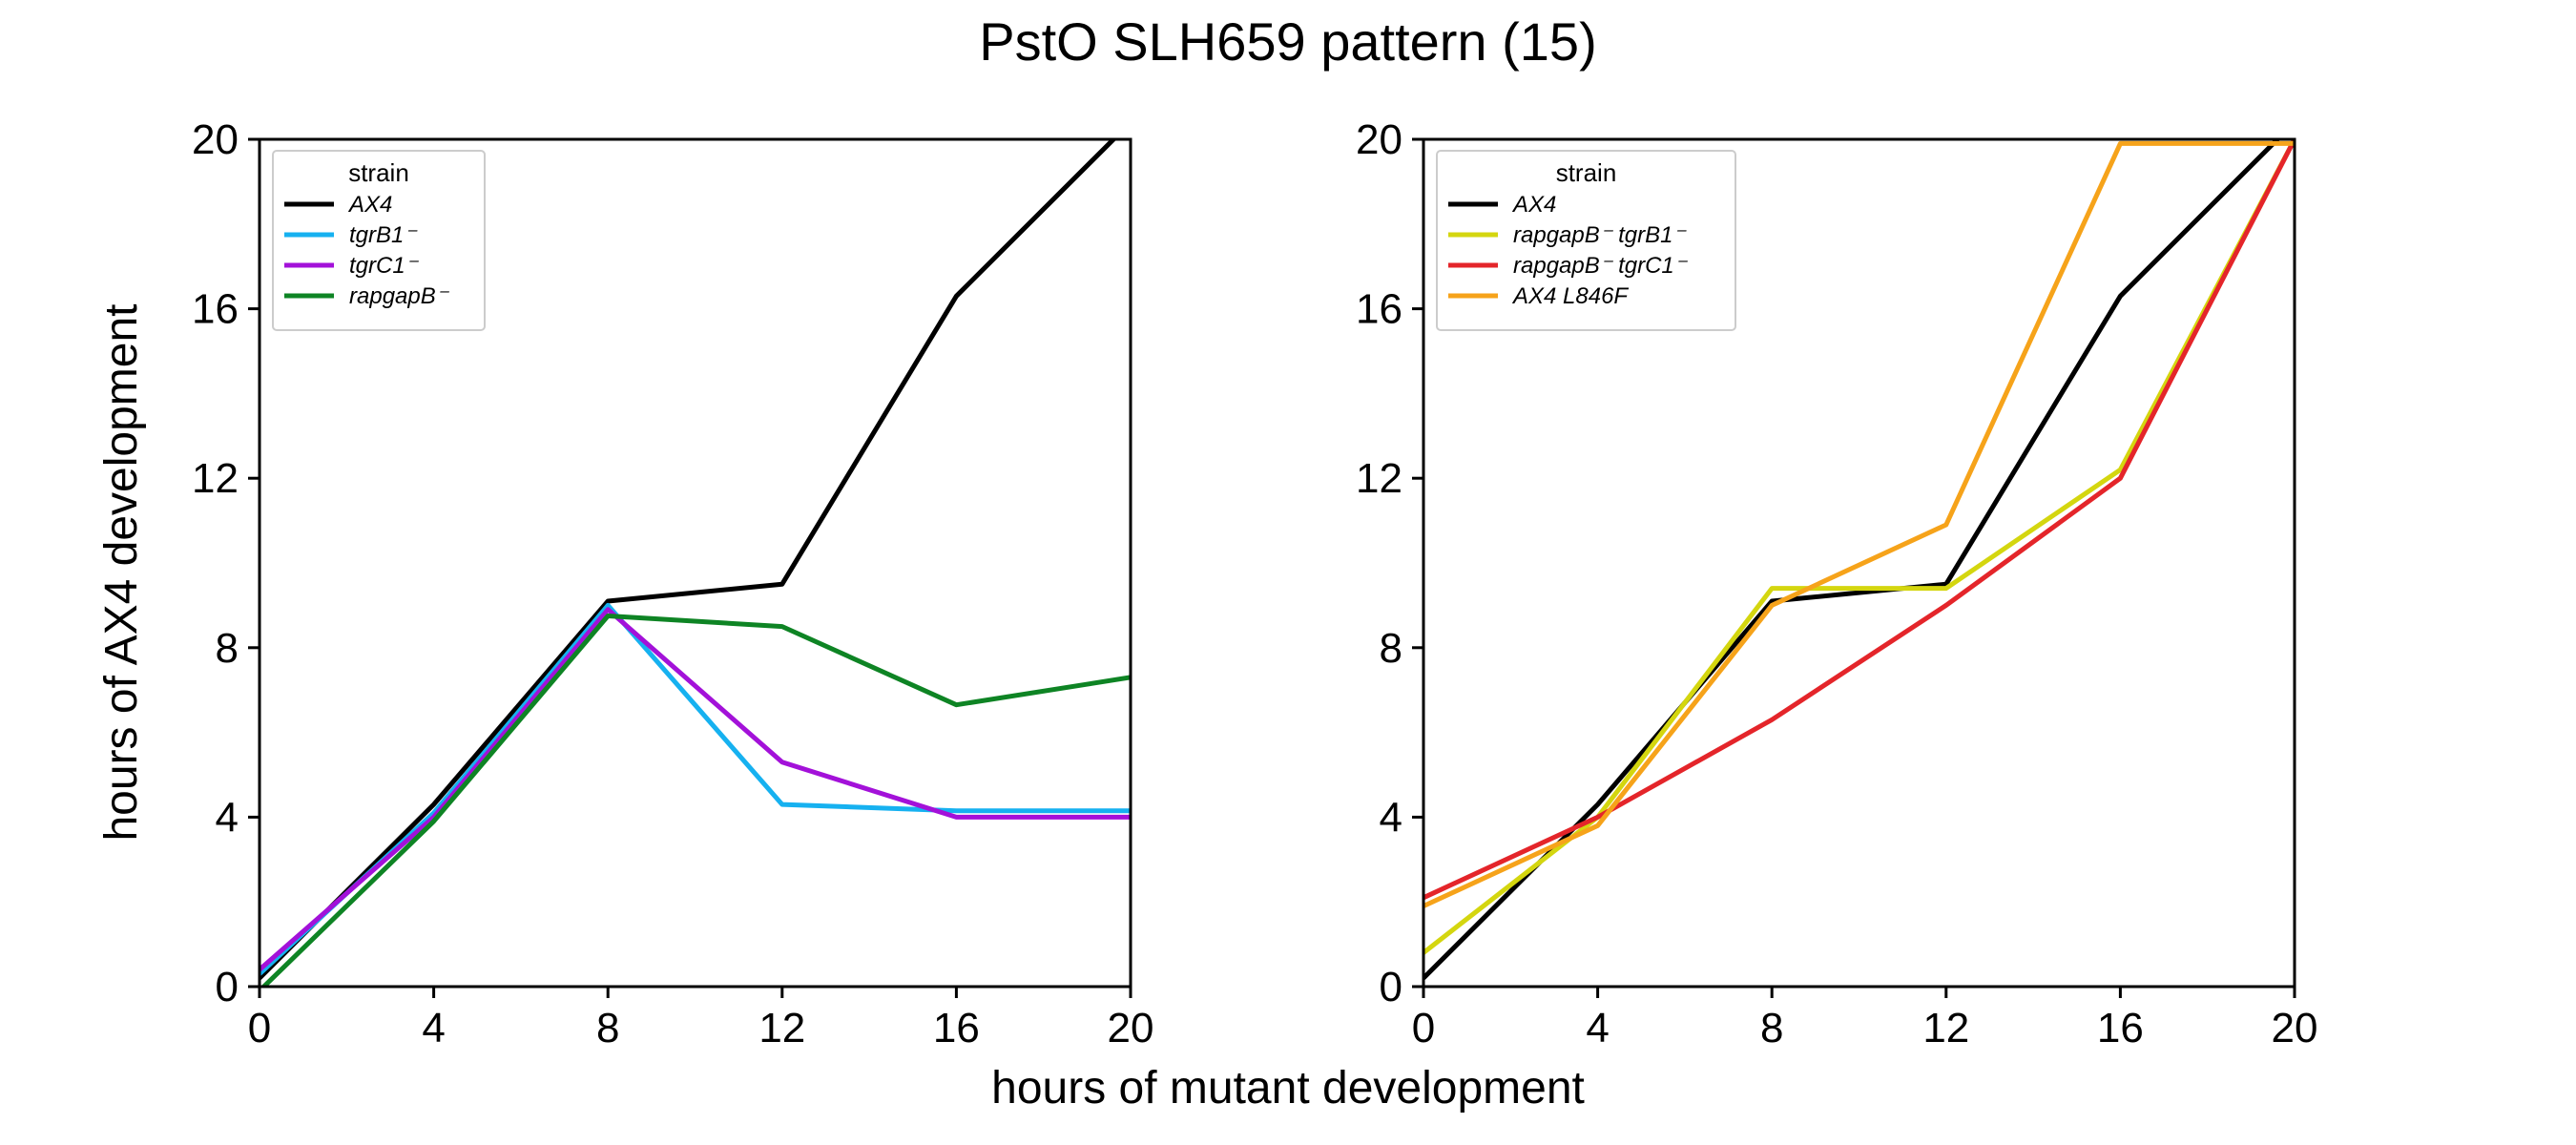  What do you see at coordinates (121, 572) in the screenshot?
I see `y-axis-label: hours of AX4 development` at bounding box center [121, 572].